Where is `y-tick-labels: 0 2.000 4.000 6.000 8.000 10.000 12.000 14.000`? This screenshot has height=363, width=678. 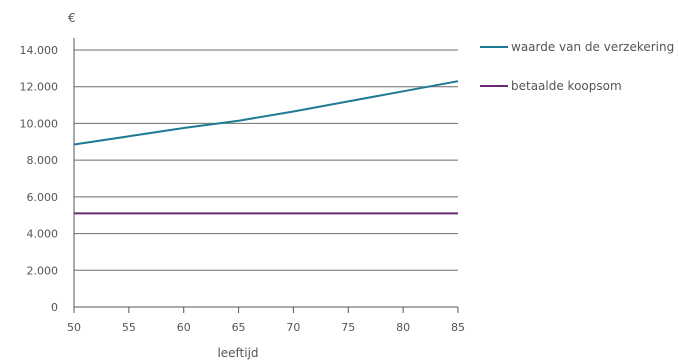 y-tick-labels: 0 2.000 4.000 6.000 8.000 10.000 12.000 14.000 is located at coordinates (39, 179).